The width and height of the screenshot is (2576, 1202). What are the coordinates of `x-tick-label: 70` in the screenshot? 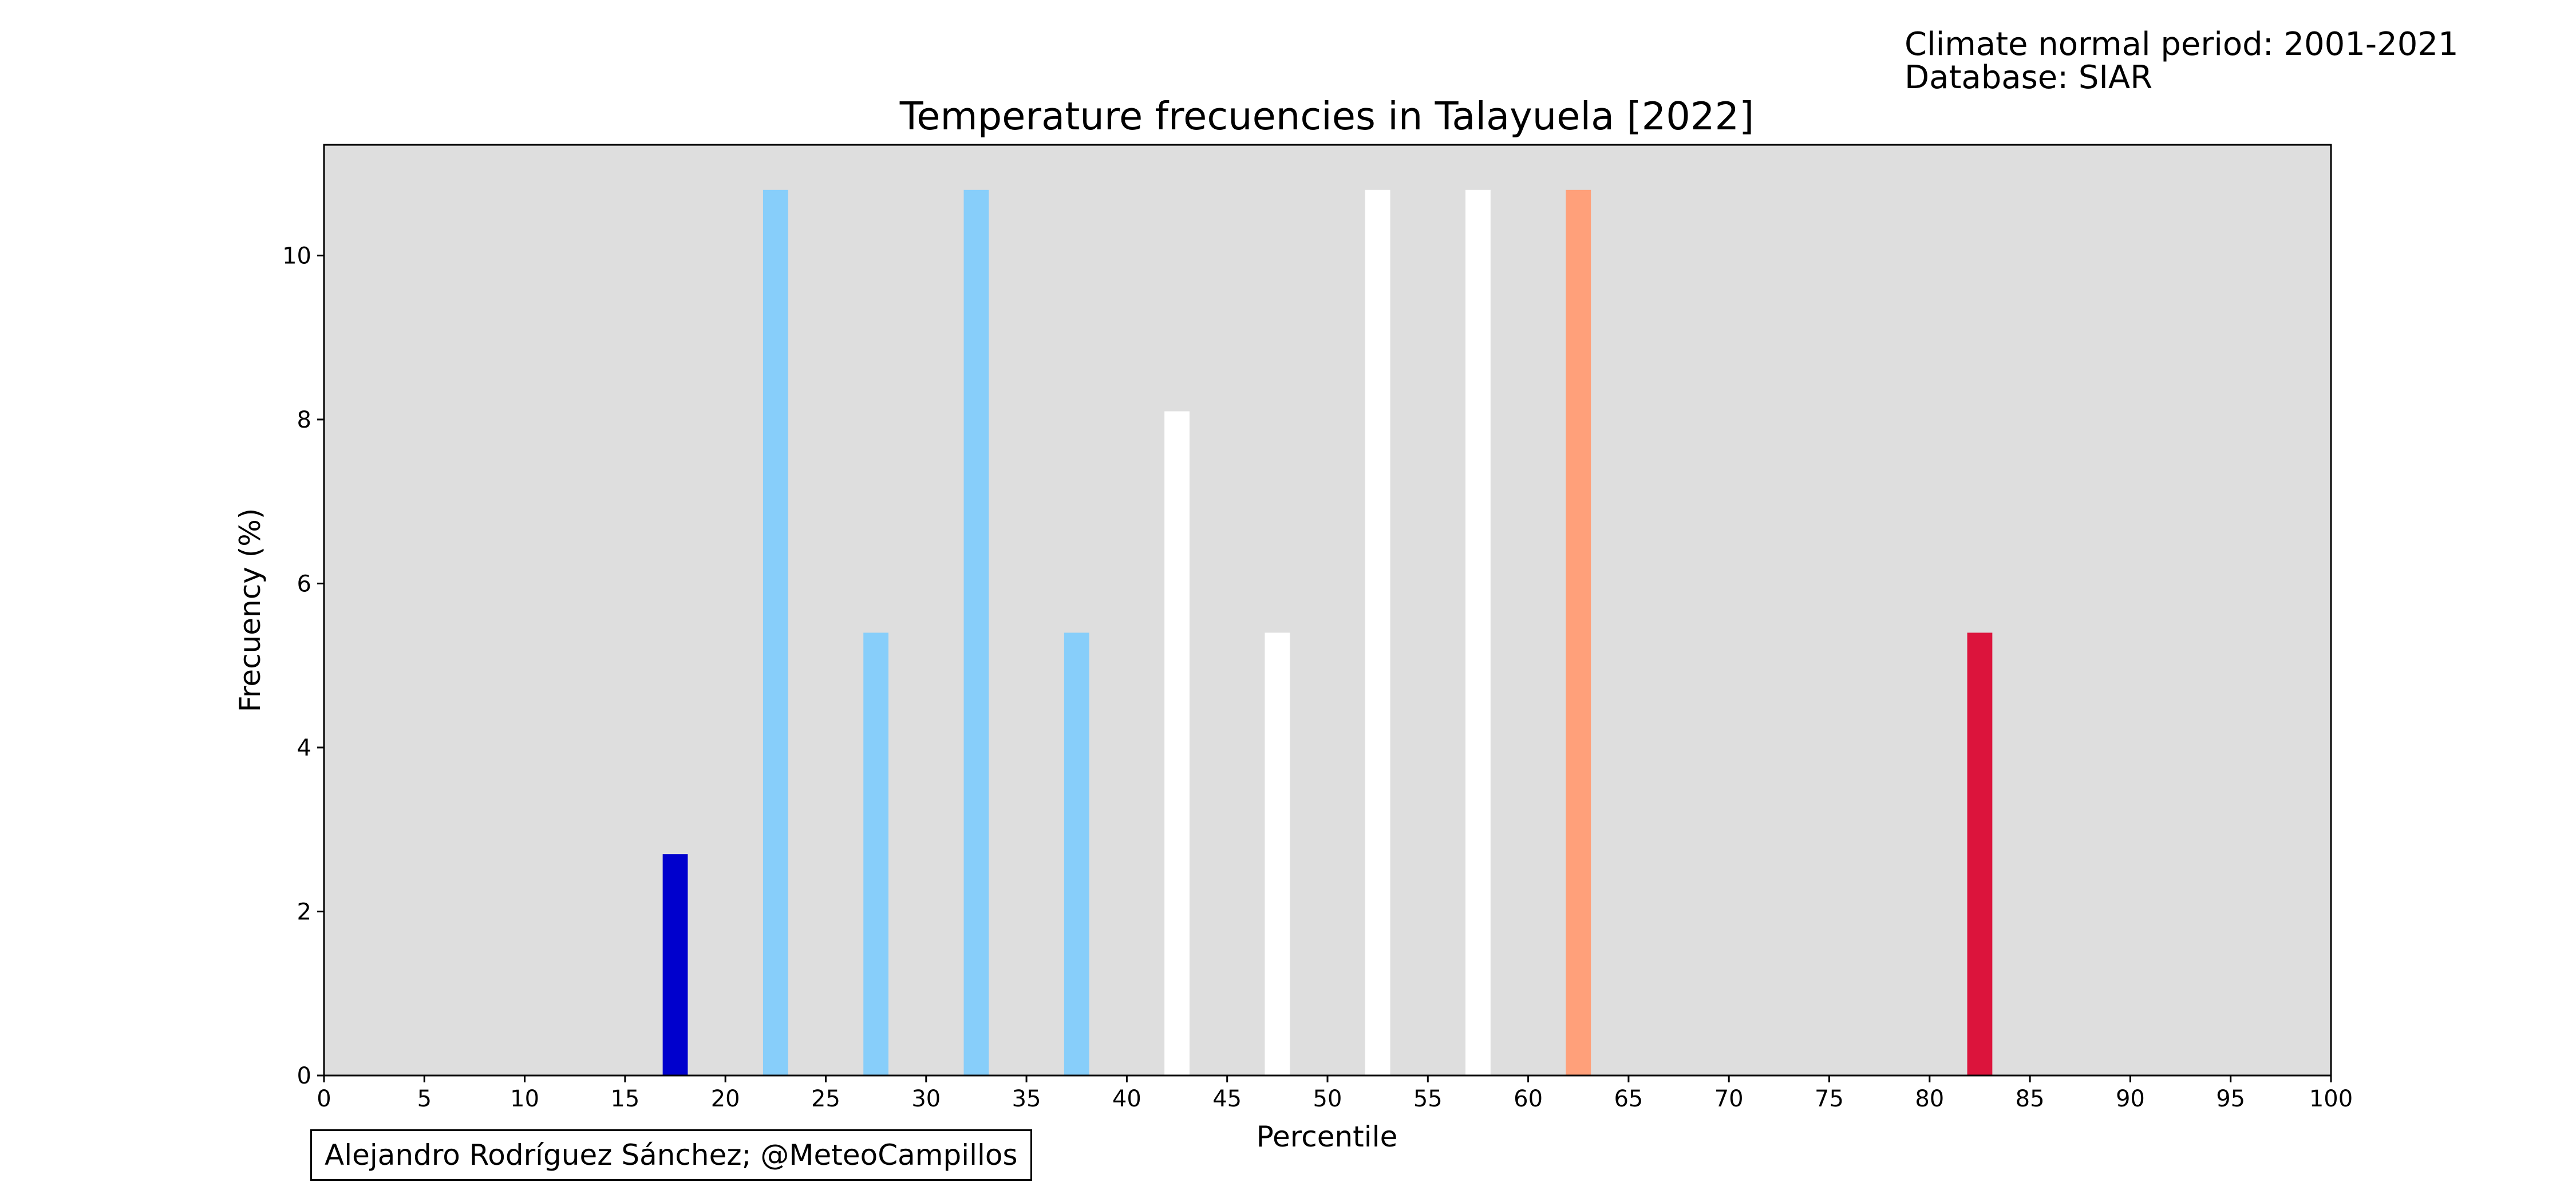 It's located at (1729, 1099).